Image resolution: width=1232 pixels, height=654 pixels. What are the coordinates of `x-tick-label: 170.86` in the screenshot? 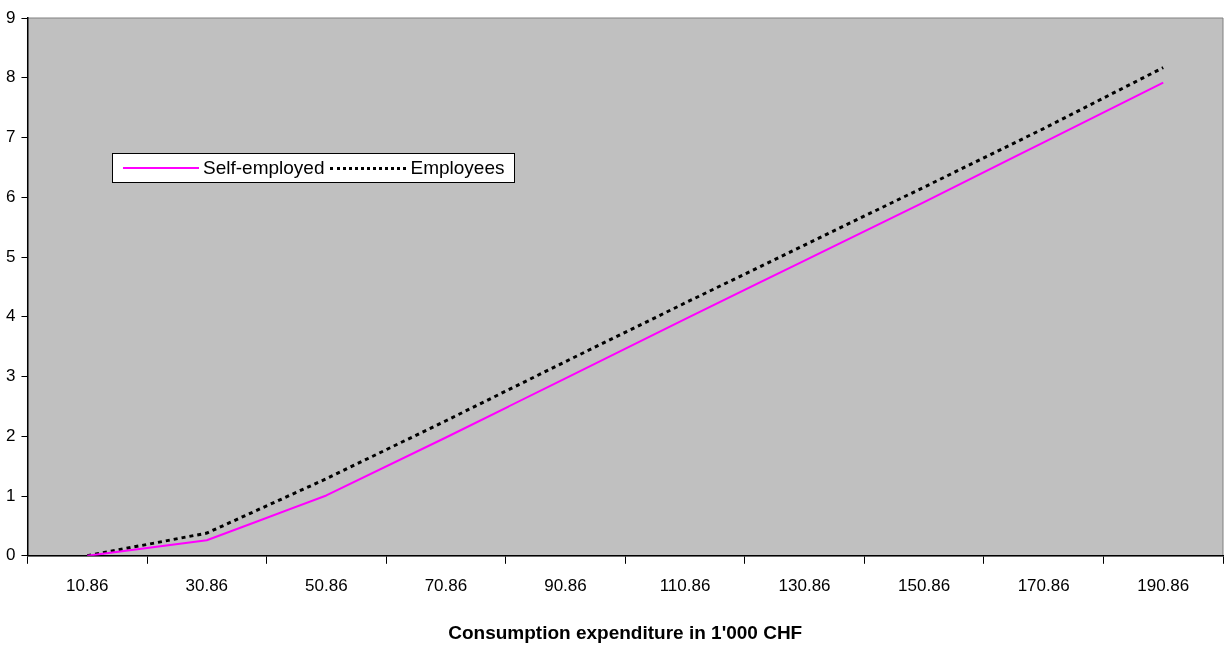 It's located at (1043, 585).